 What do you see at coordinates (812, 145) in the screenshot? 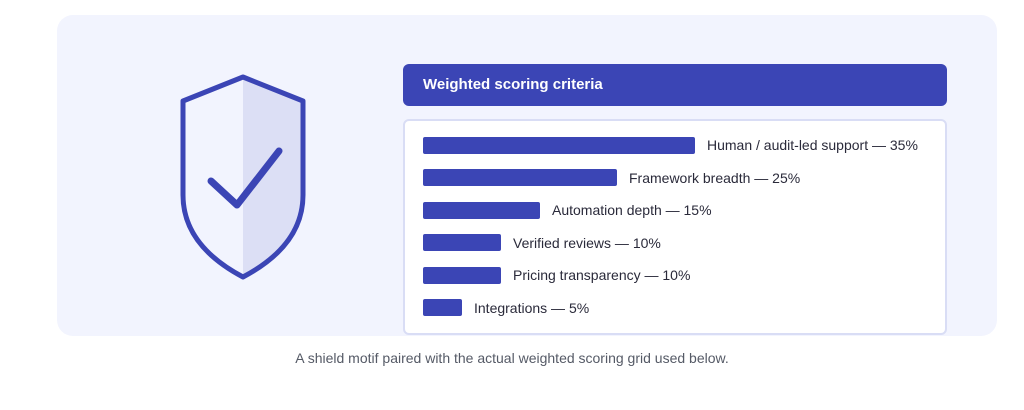
I see `bar-label: Human / audit-led support — 35%` at bounding box center [812, 145].